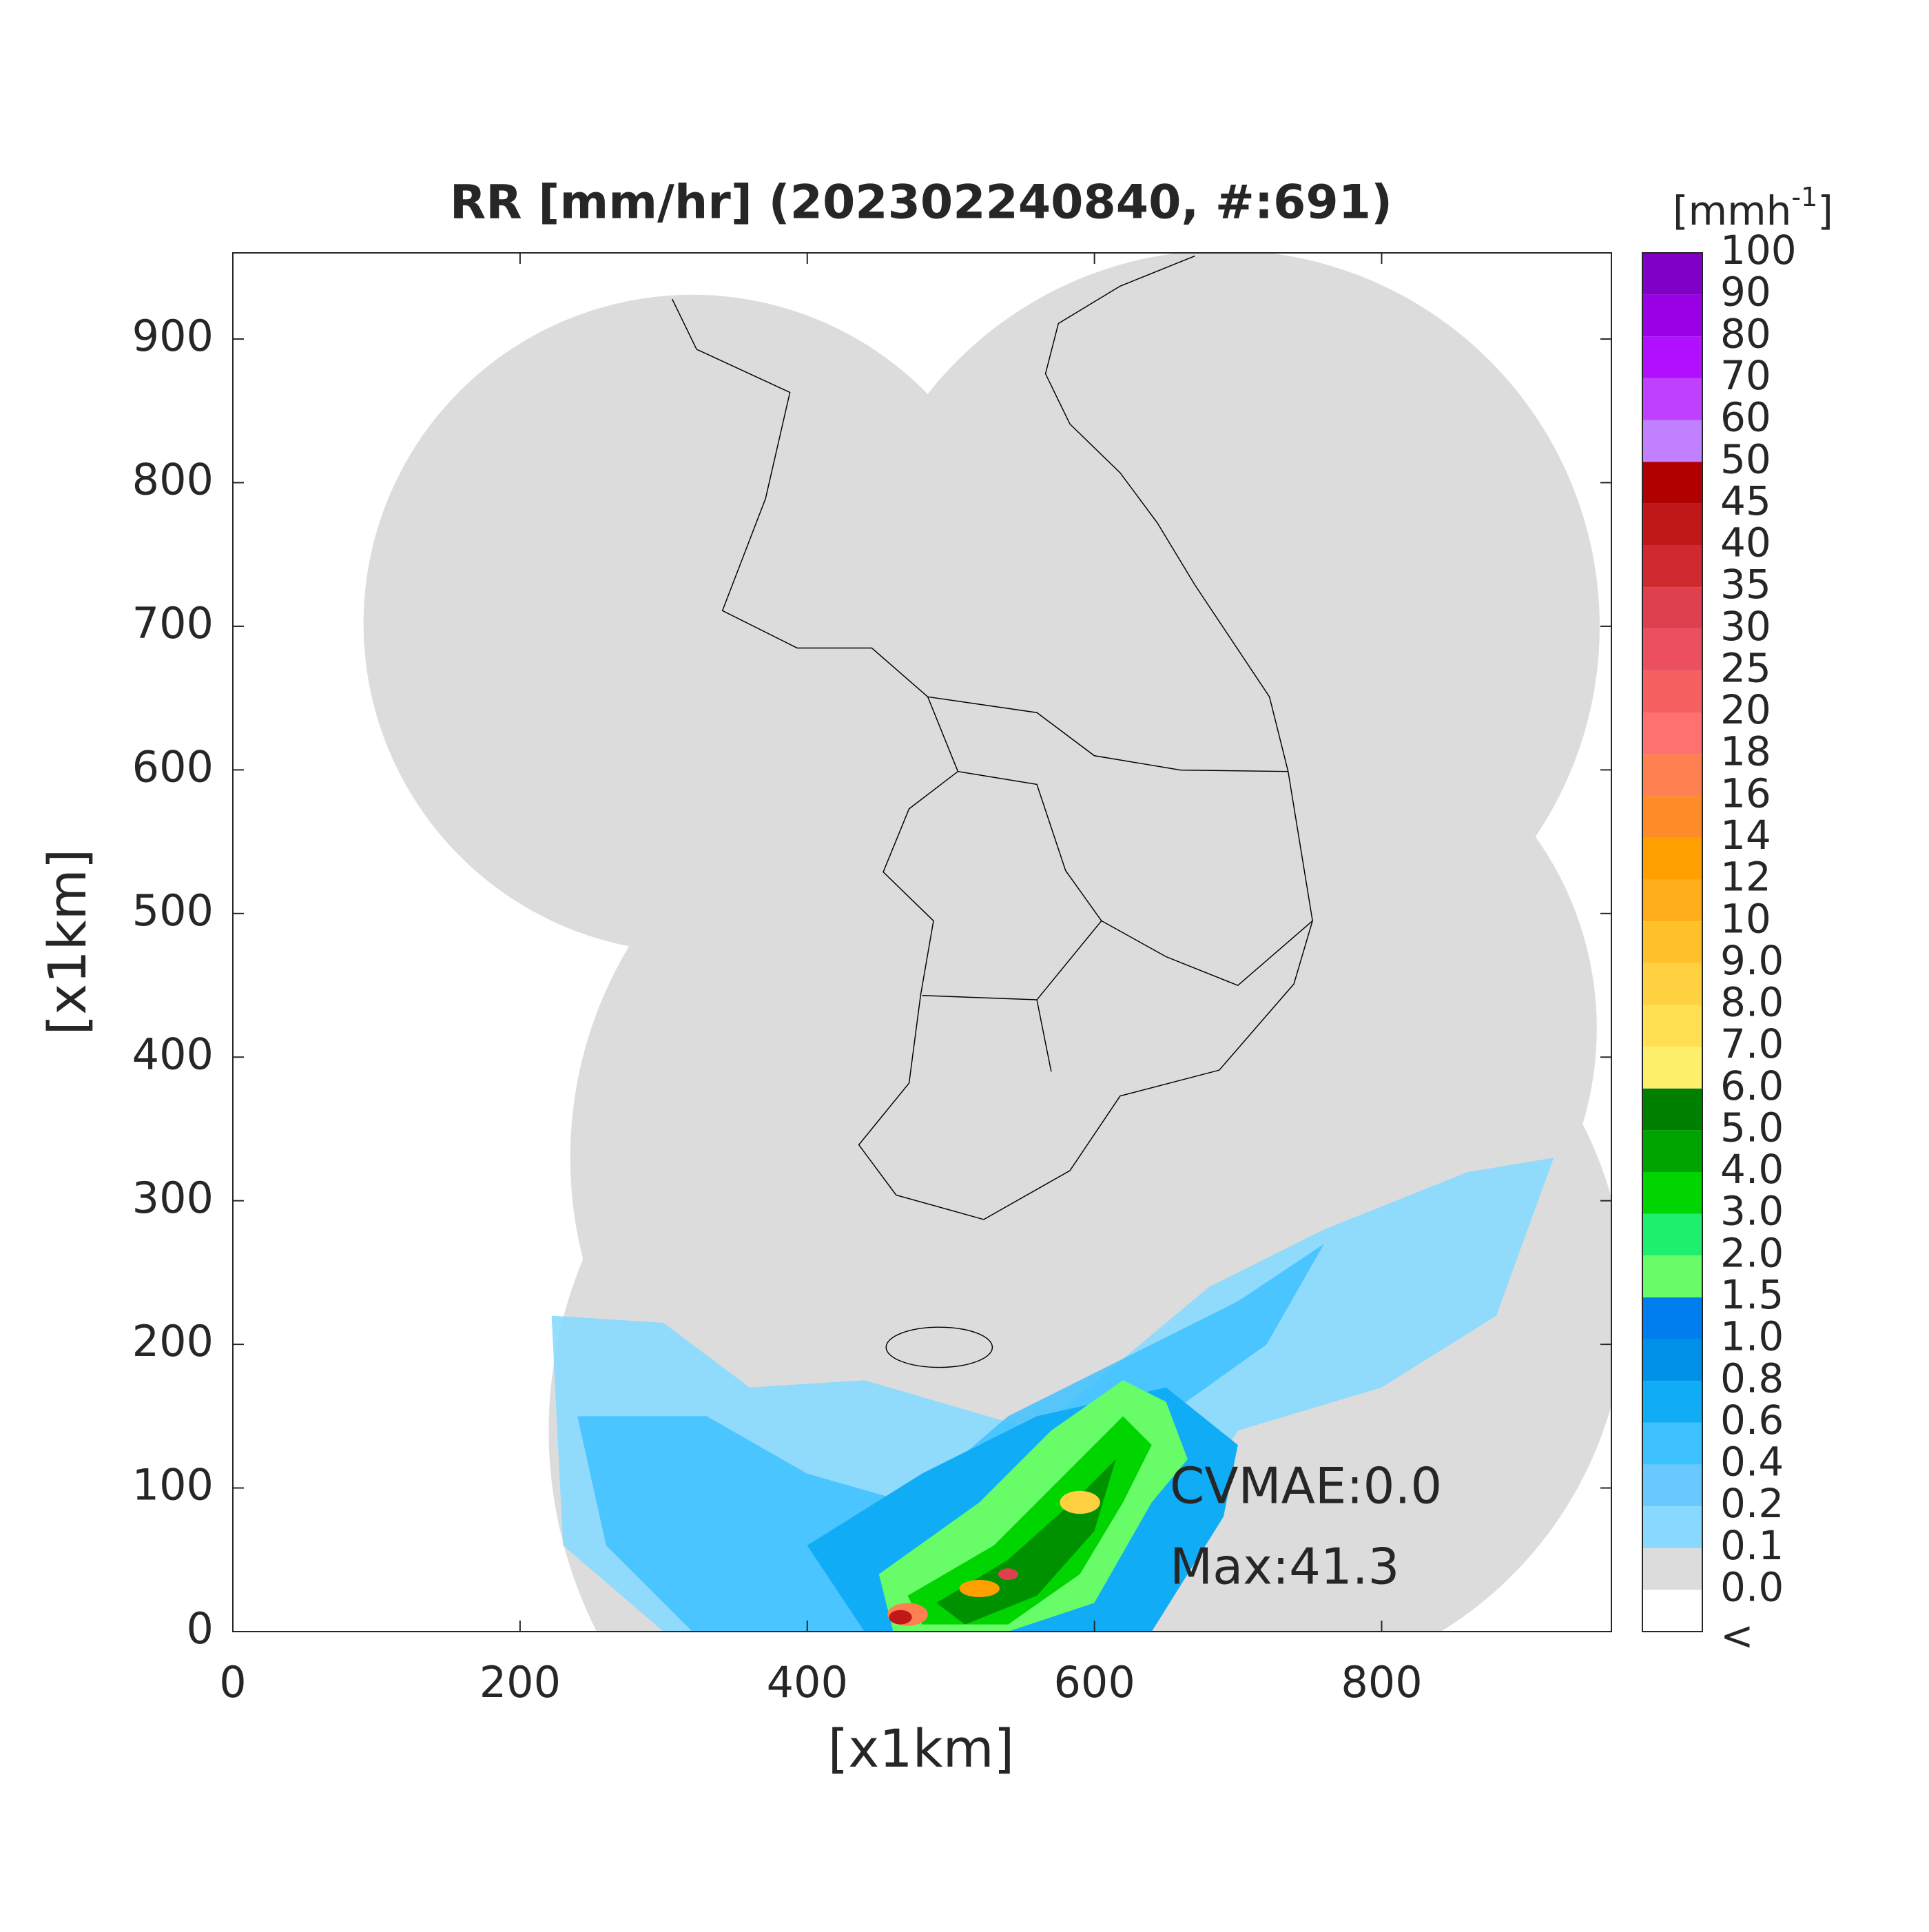 Image resolution: width=1929 pixels, height=1932 pixels. I want to click on colorbar-label: 1.0, so click(1752, 1336).